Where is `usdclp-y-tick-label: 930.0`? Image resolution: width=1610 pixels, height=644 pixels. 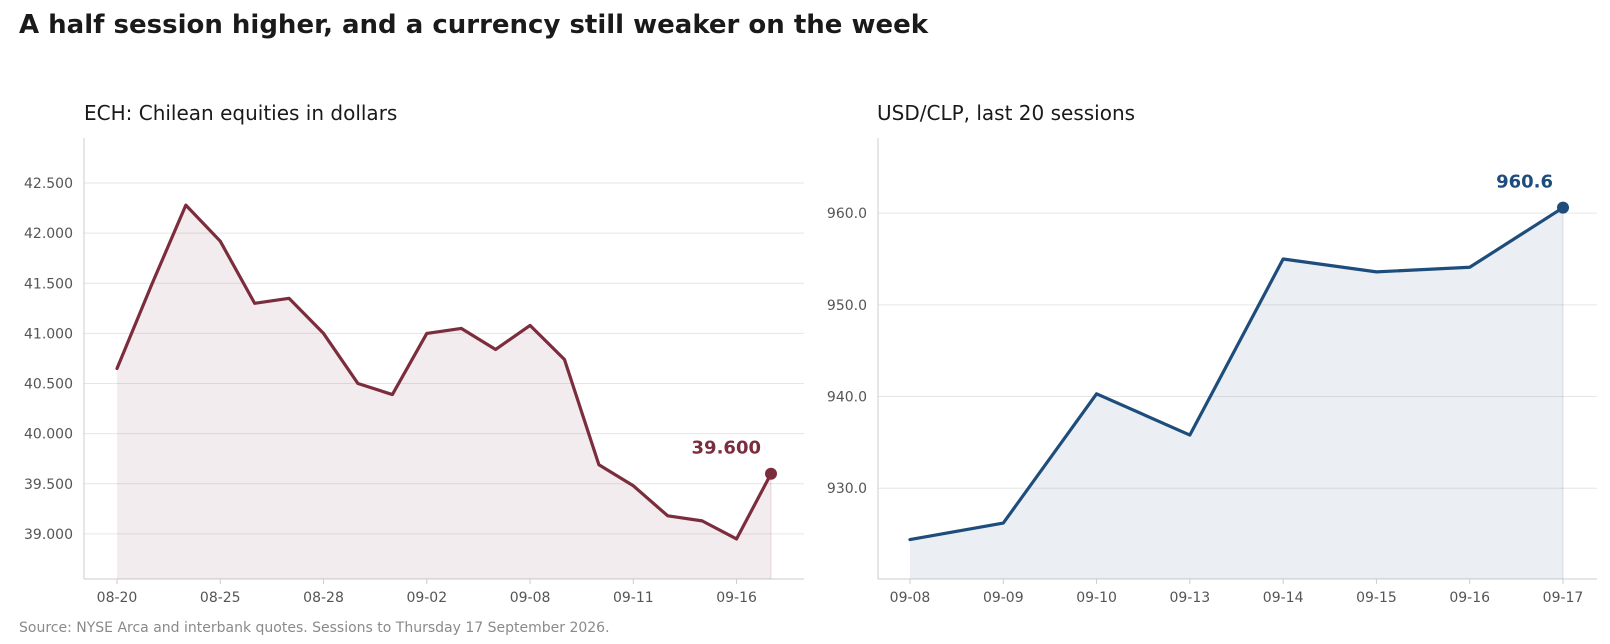 usdclp-y-tick-label: 930.0 is located at coordinates (847, 489).